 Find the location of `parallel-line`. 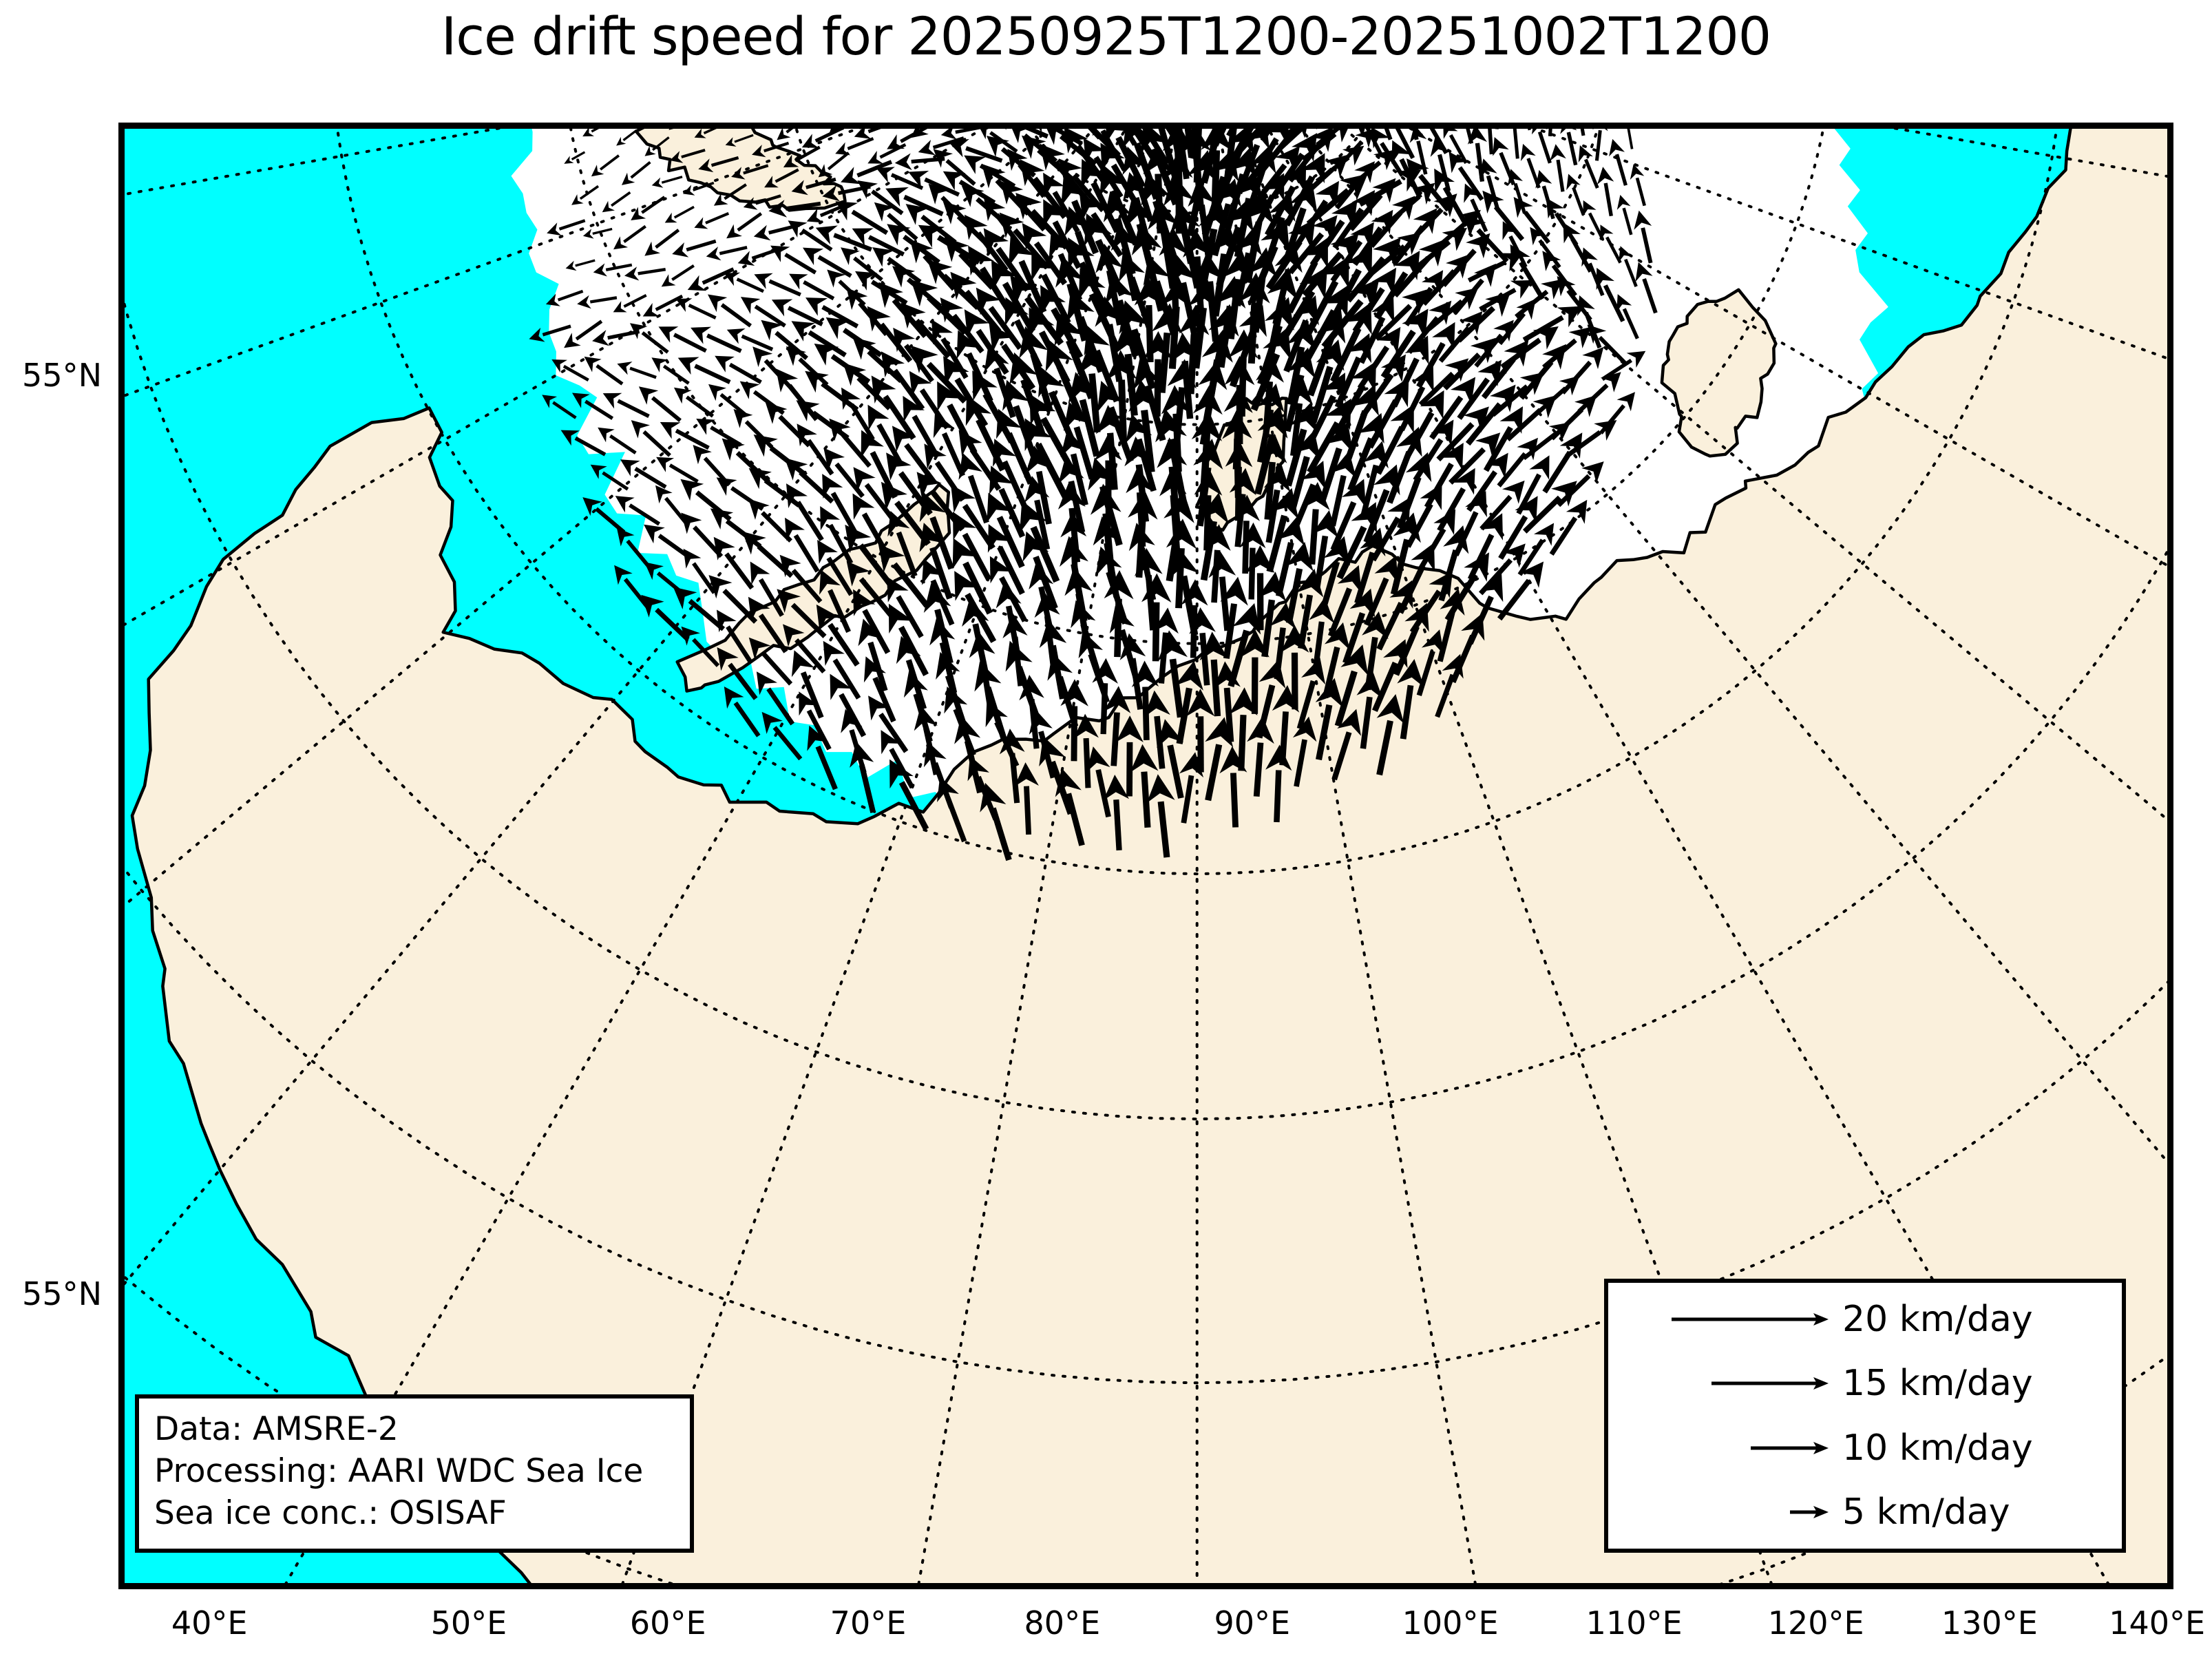

parallel-line is located at coordinates (1196, 277).